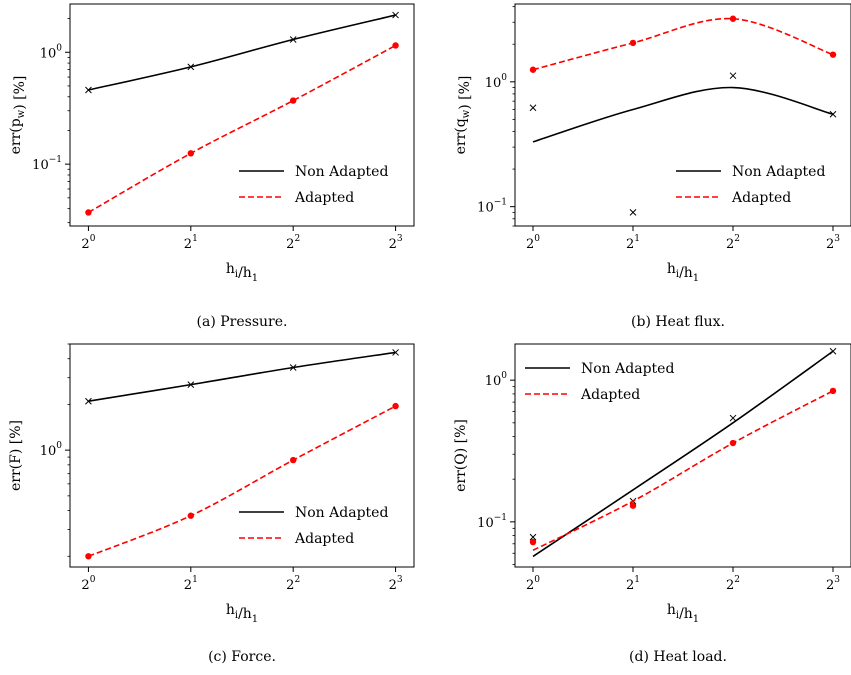 This screenshot has height=675, width=851. I want to click on panel-caption: (c) Force., so click(242, 657).